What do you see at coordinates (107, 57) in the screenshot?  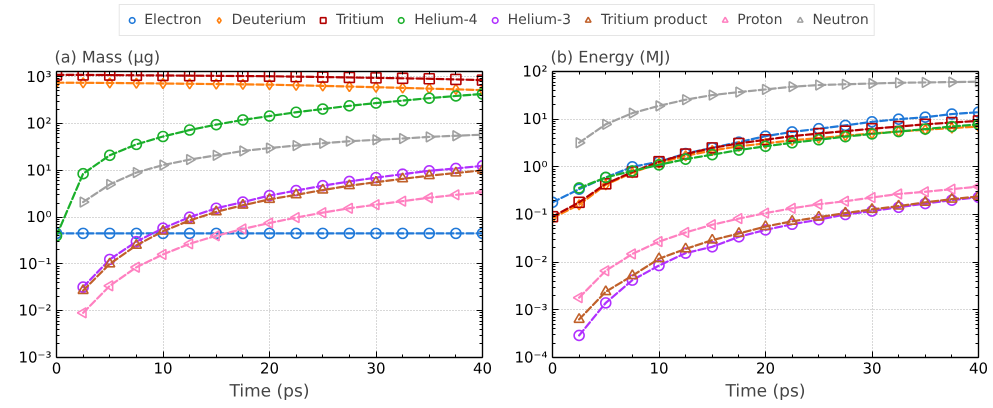 I see `chart-title: (a) Mass (μg)` at bounding box center [107, 57].